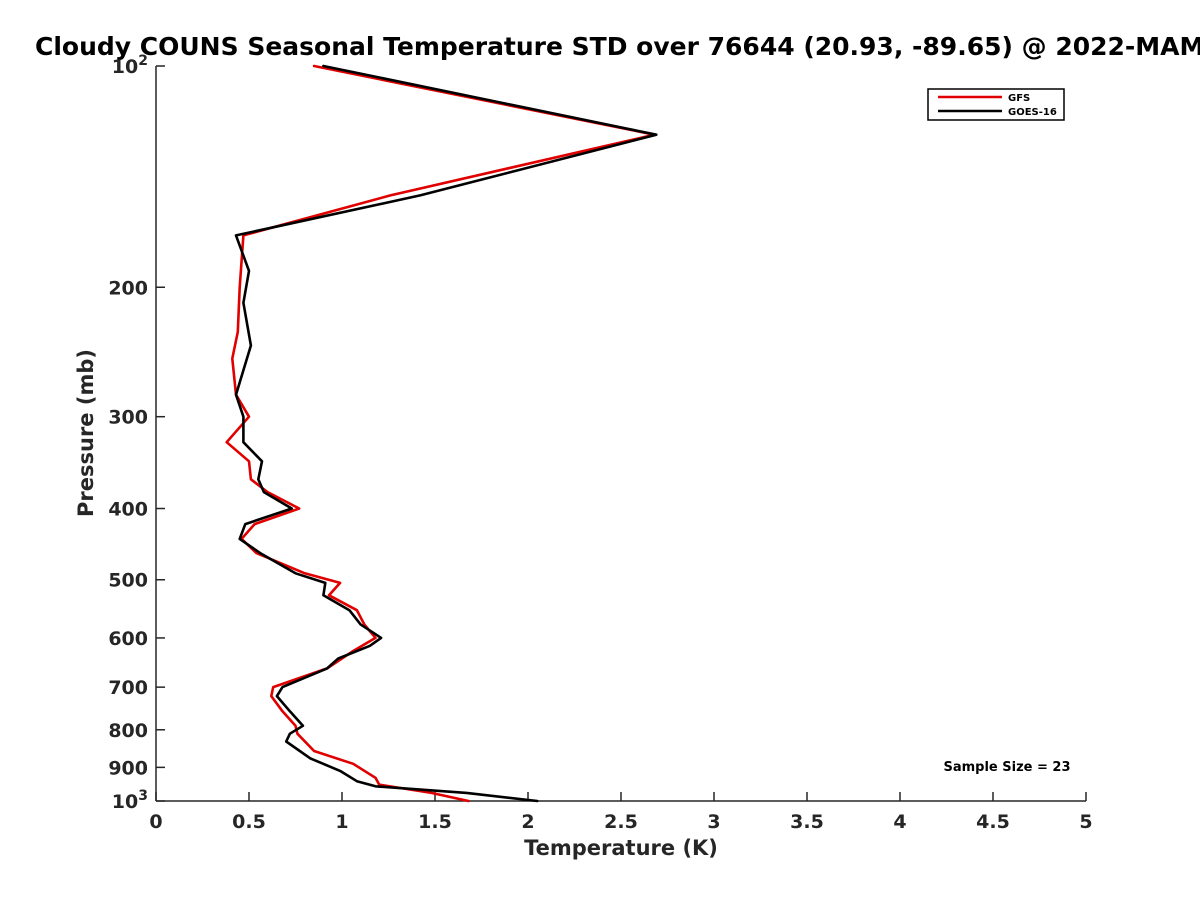 The image size is (1200, 900). I want to click on legend-label-gfs: GFS, so click(1019, 98).